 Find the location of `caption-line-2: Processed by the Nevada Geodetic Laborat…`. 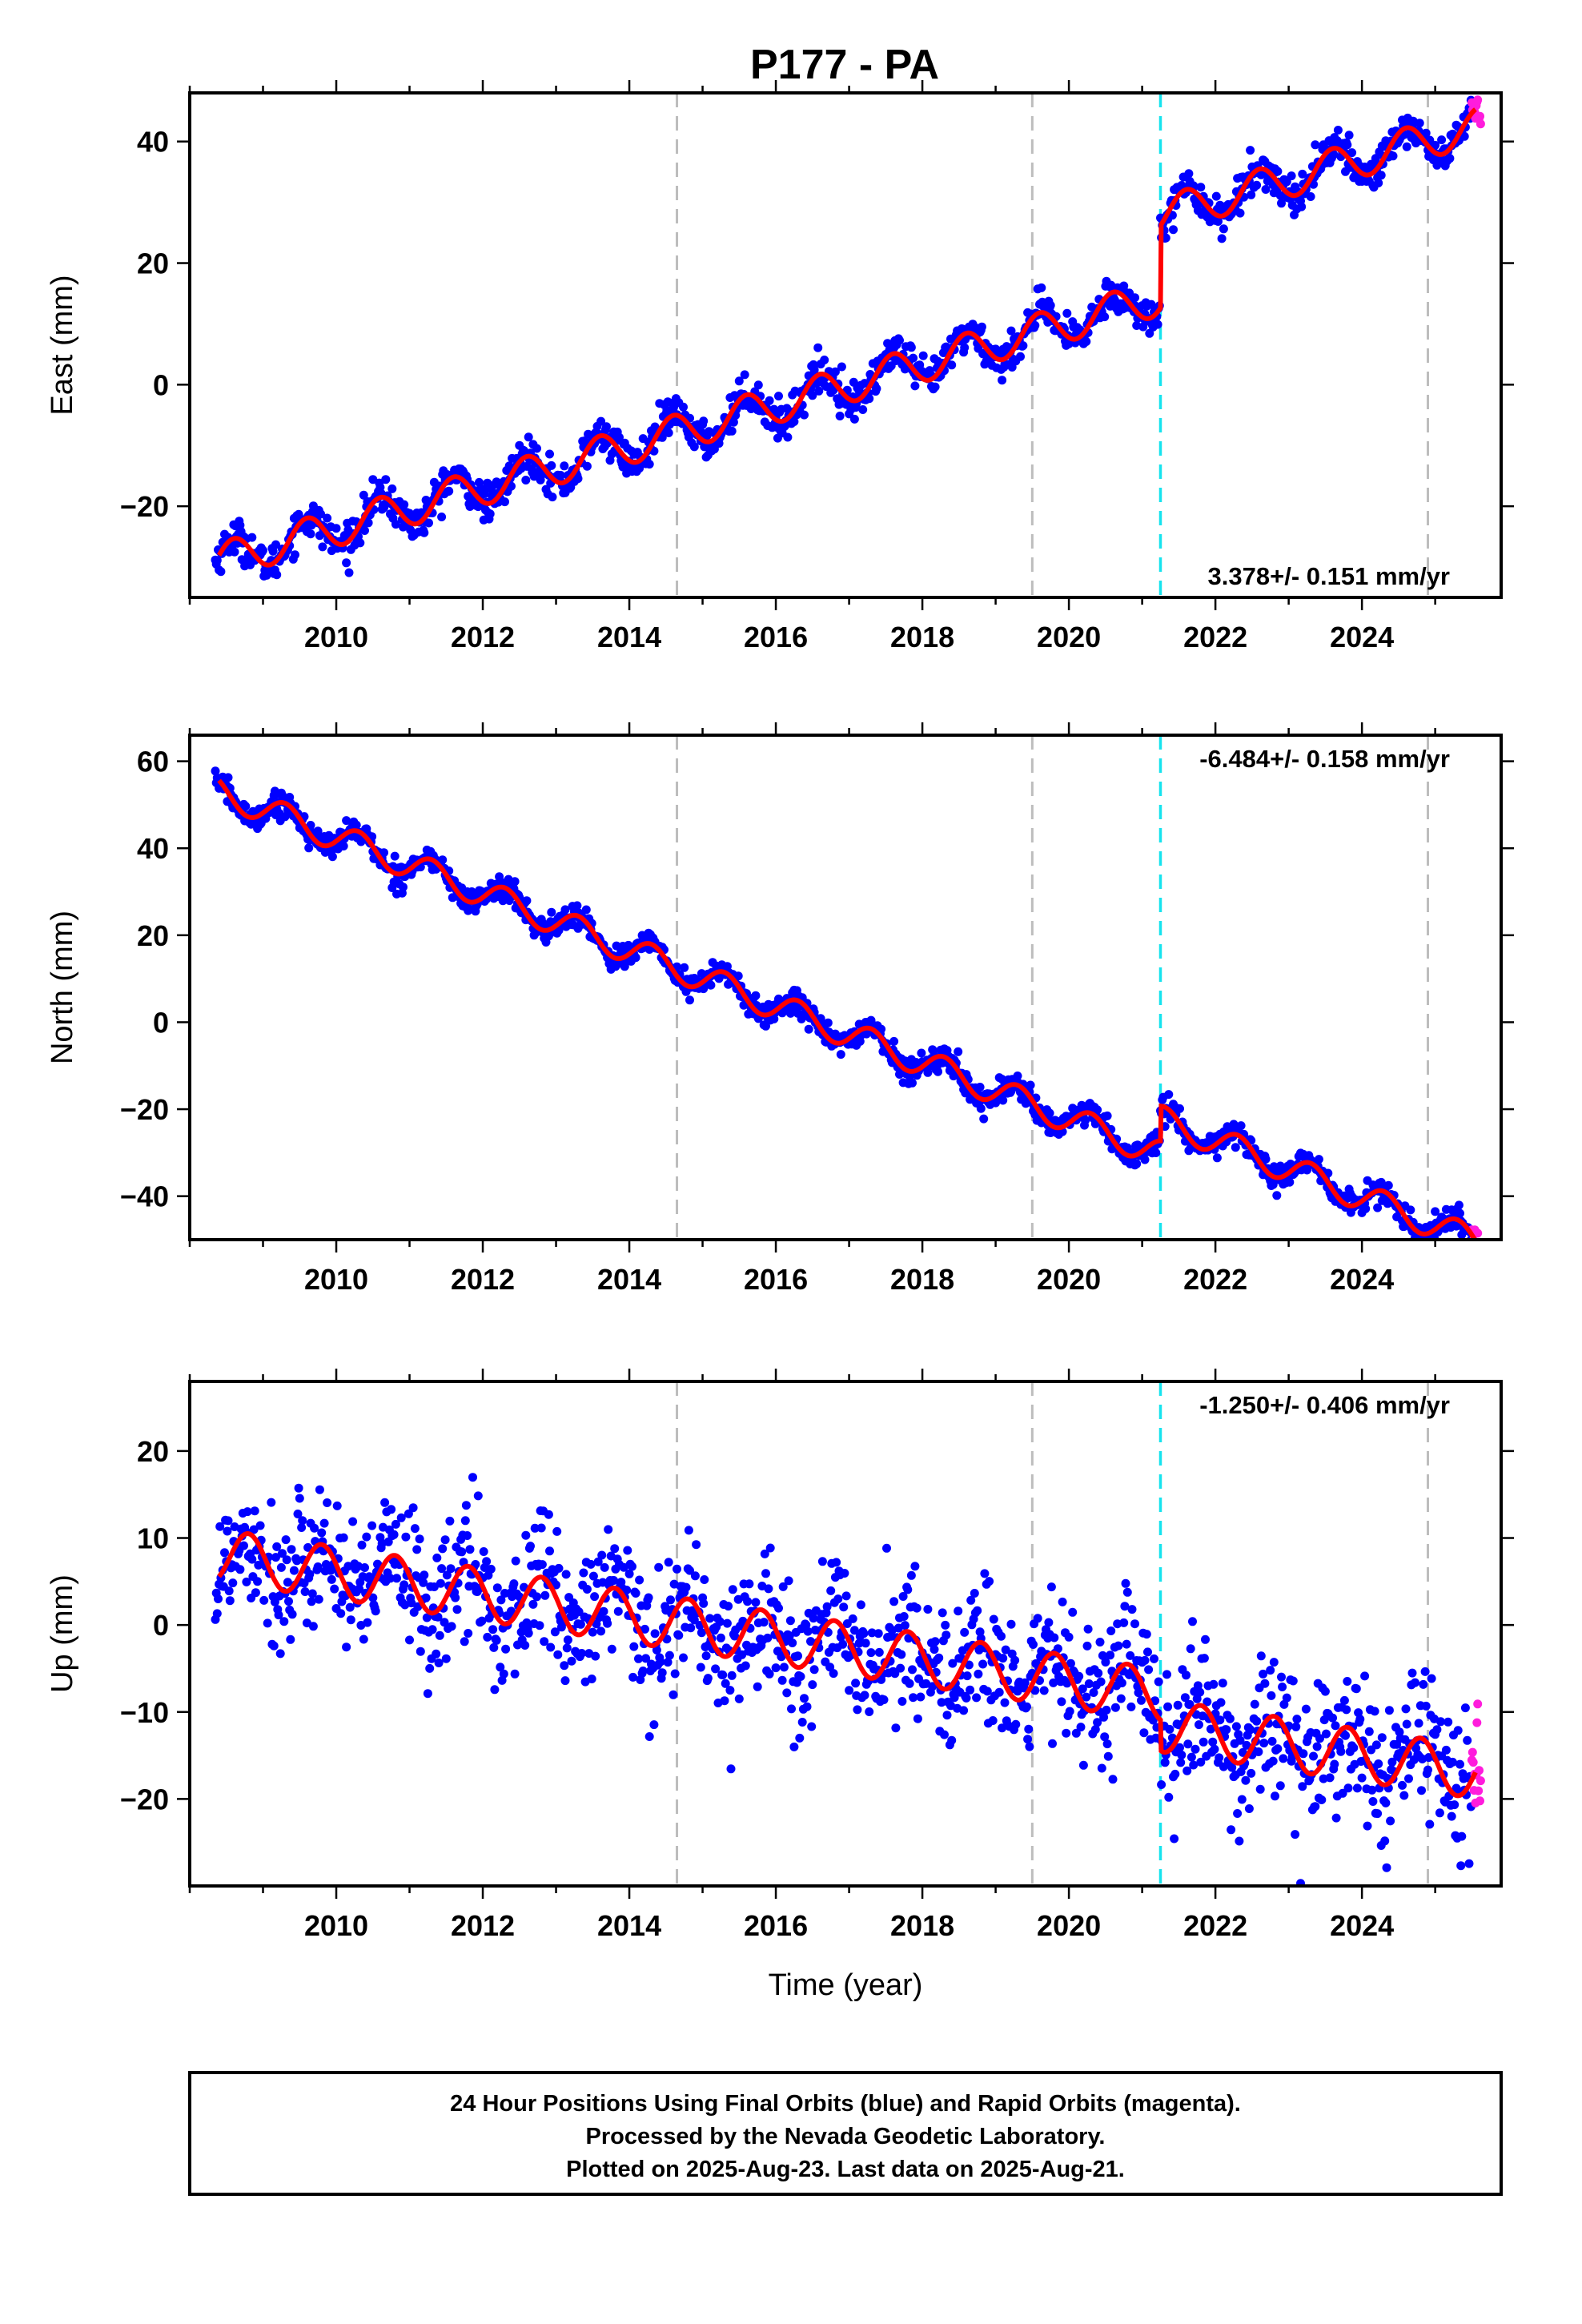

caption-line-2: Processed by the Nevada Geodetic Laborat… is located at coordinates (846, 2136).